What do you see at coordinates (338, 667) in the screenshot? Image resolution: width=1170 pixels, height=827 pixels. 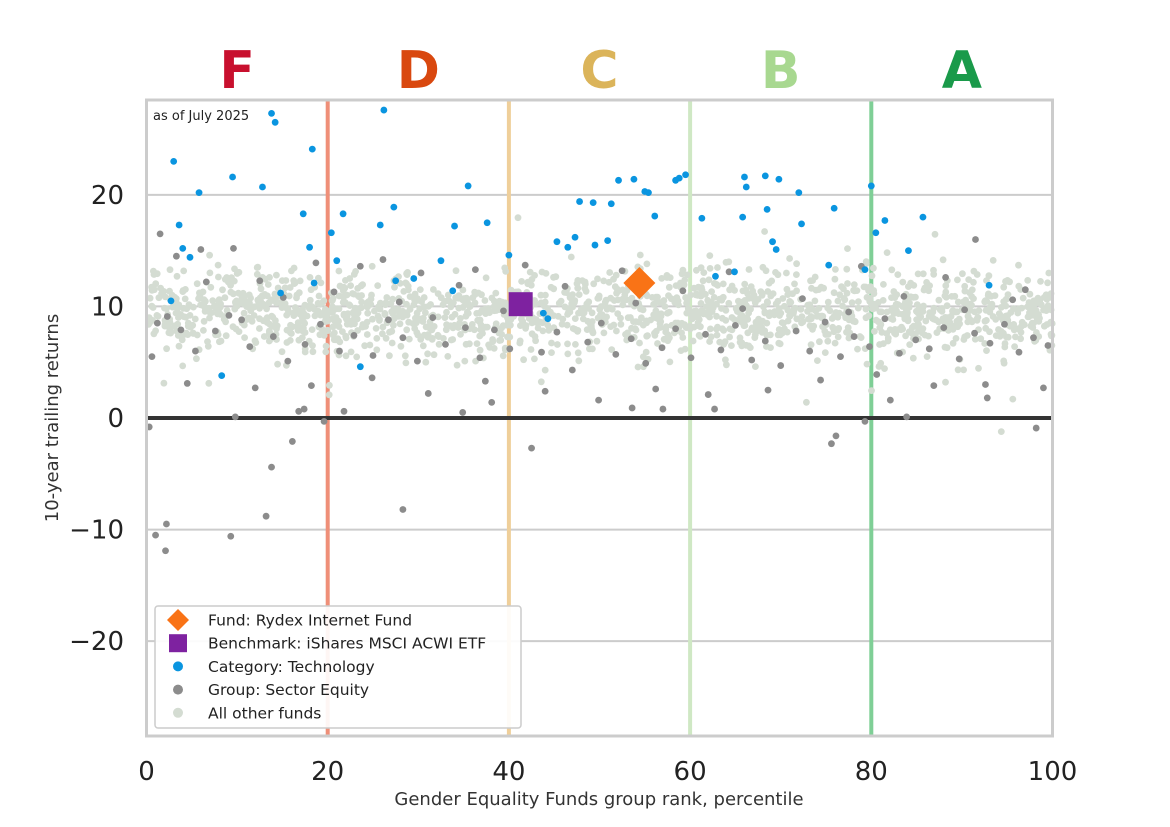 I see `legend-box` at bounding box center [338, 667].